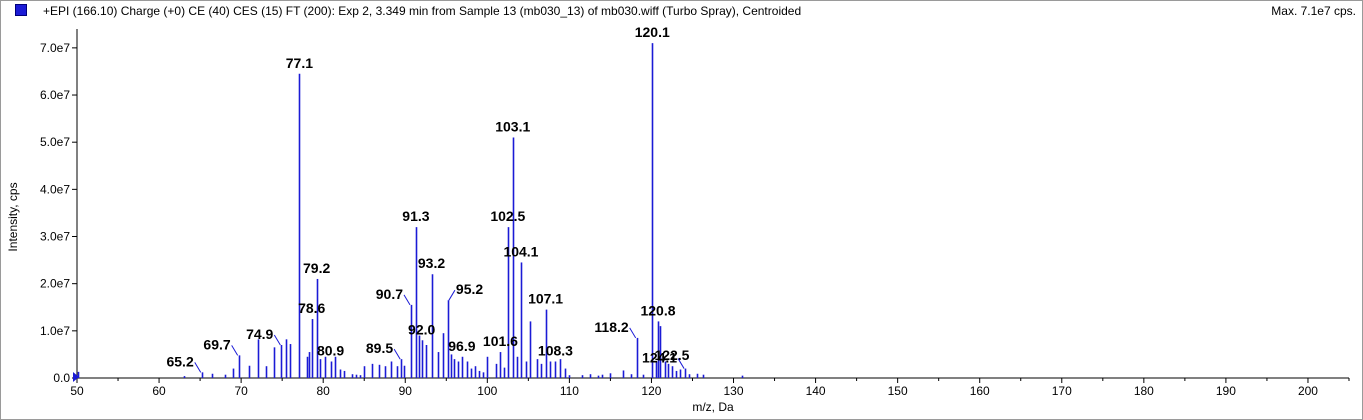 The height and width of the screenshot is (420, 1363). Describe the element at coordinates (406, 391) in the screenshot. I see `x-tick-label: 90` at that location.